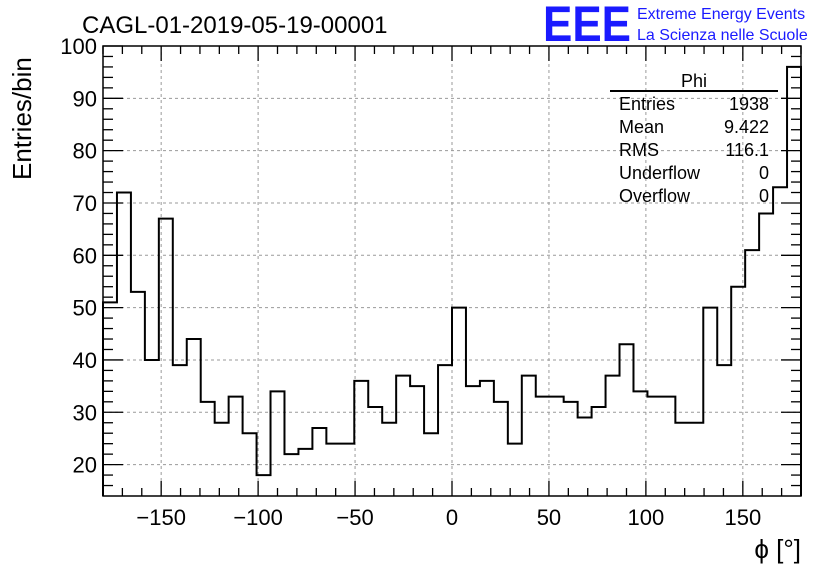  Describe the element at coordinates (258, 517) in the screenshot. I see `x-tick-label: −100` at that location.